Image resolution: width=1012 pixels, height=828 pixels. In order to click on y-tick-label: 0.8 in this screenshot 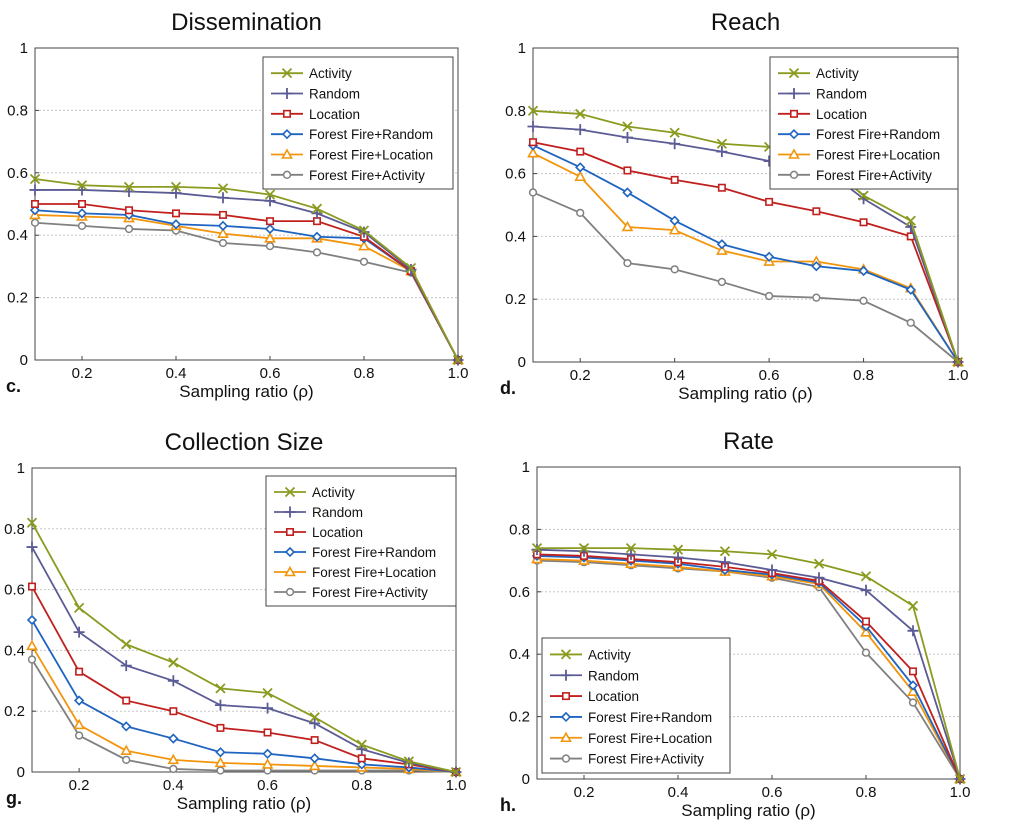, I will do `click(515, 111)`.